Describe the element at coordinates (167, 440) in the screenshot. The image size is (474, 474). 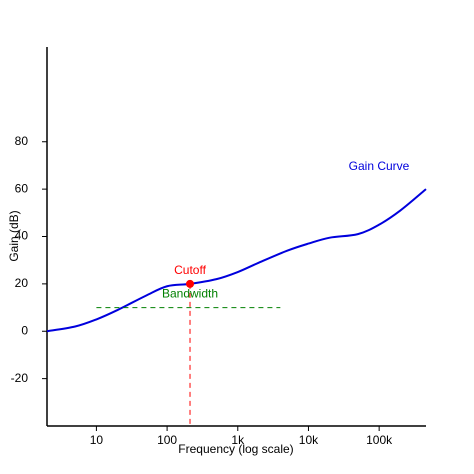
I see `x-tick-label: 100` at that location.